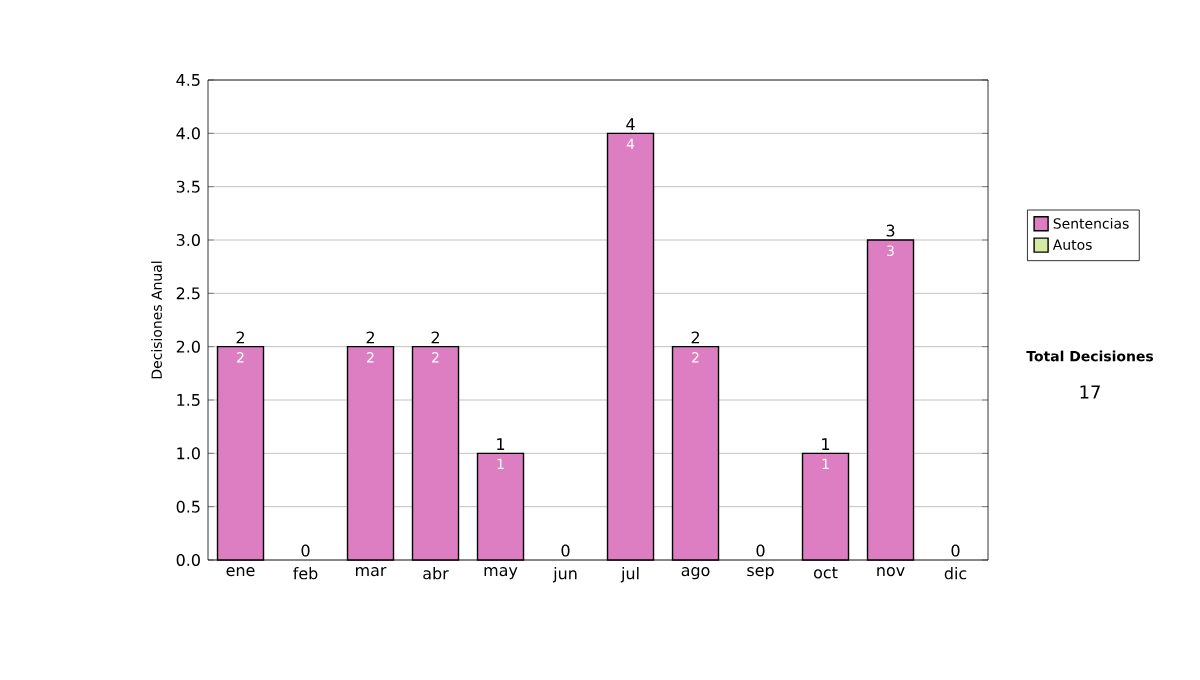 This screenshot has height=680, width=1200. What do you see at coordinates (1090, 392) in the screenshot?
I see `text: 17` at bounding box center [1090, 392].